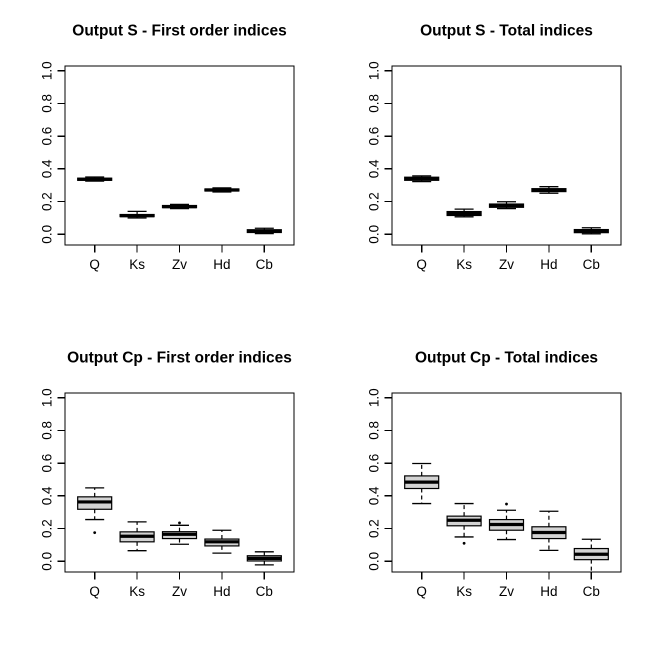 The image size is (653, 653). Describe the element at coordinates (179, 357) in the screenshot. I see `chart-title: Output Cp - First order indices` at that location.